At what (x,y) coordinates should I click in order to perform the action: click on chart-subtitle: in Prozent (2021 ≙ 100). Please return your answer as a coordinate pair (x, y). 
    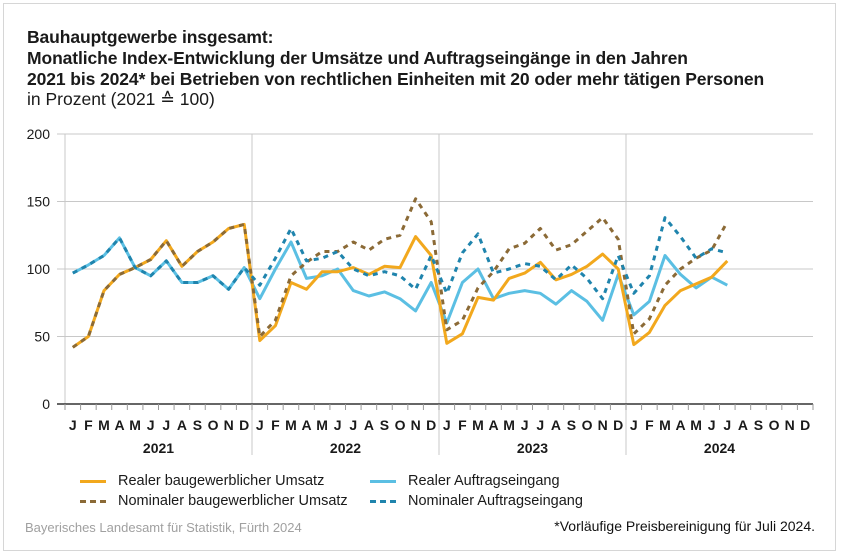
    Looking at the image, I should click on (121, 99).